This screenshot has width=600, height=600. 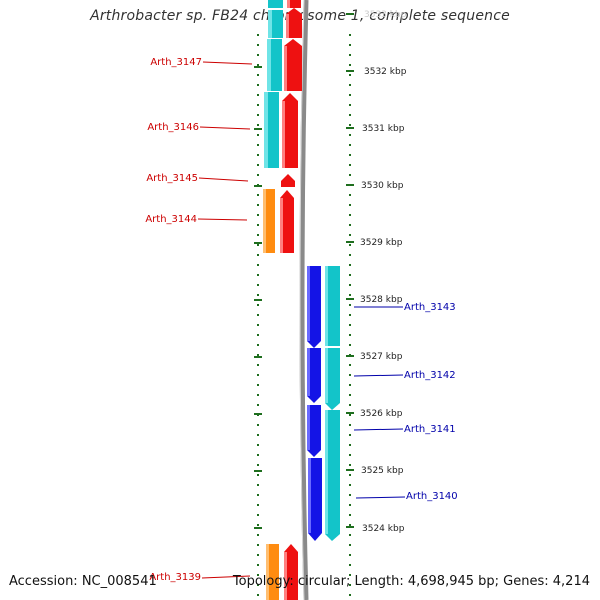 I want to click on gene-label-arth-3145: Arth_3145, so click(x=172, y=178).